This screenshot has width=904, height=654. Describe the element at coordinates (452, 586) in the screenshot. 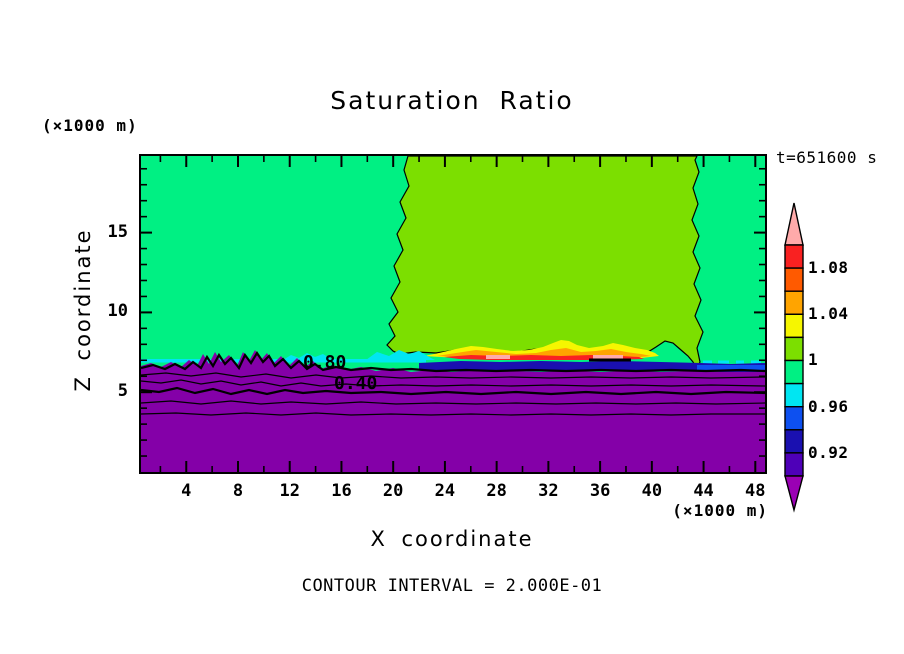

I see `contour-interval-text: CONTOUR INTERVAL = 2.000E-01` at that location.